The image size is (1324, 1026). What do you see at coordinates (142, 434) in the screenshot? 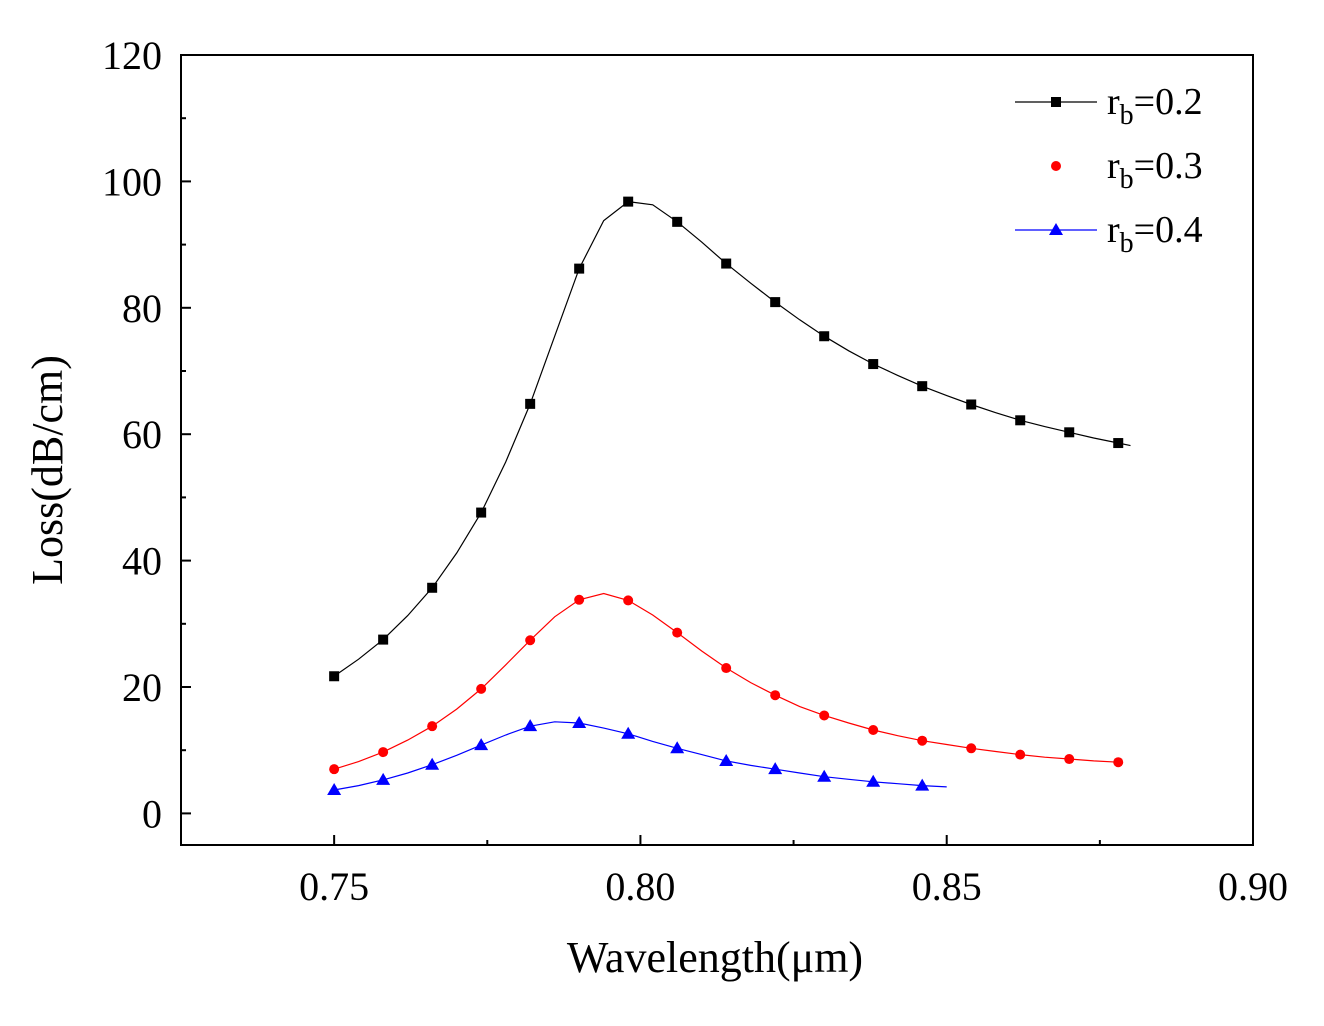
I see `y-tick-label: 60` at bounding box center [142, 434].